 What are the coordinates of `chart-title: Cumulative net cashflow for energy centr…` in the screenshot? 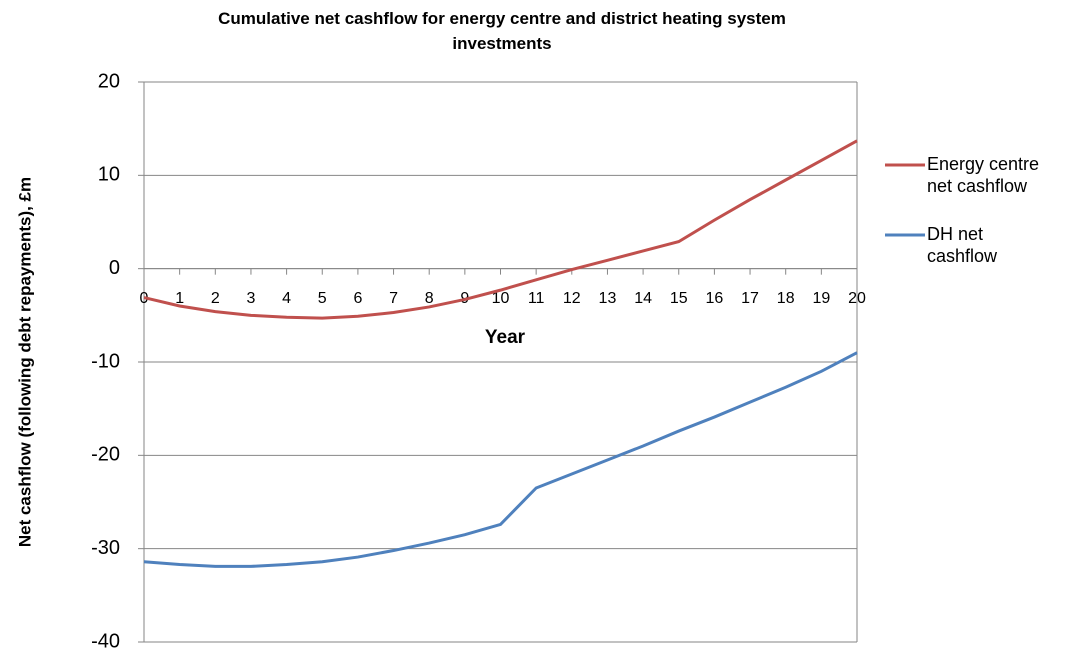 It's located at (502, 31).